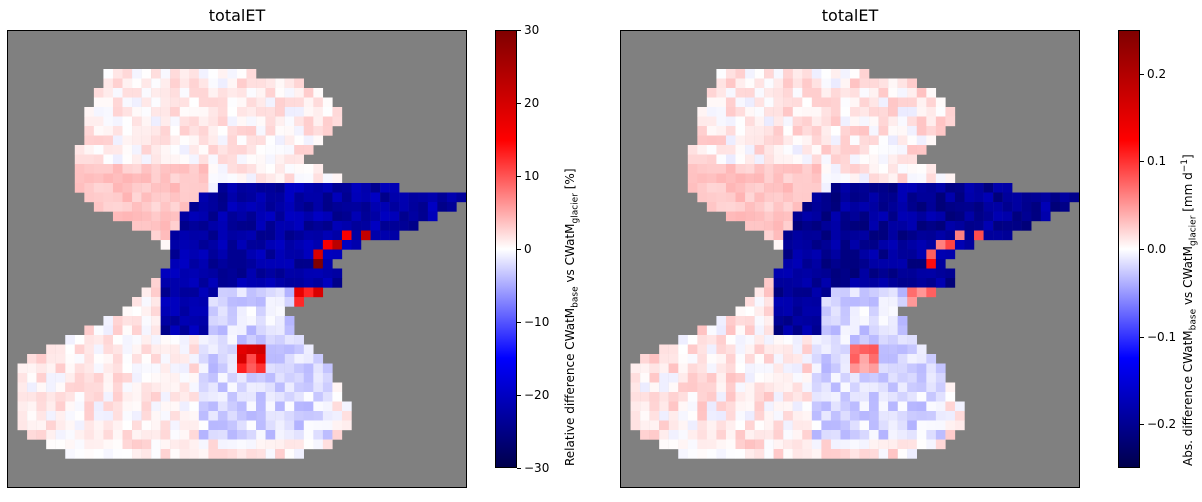  I want to click on colorbar-tick-label: 0.2, so click(1157, 74).